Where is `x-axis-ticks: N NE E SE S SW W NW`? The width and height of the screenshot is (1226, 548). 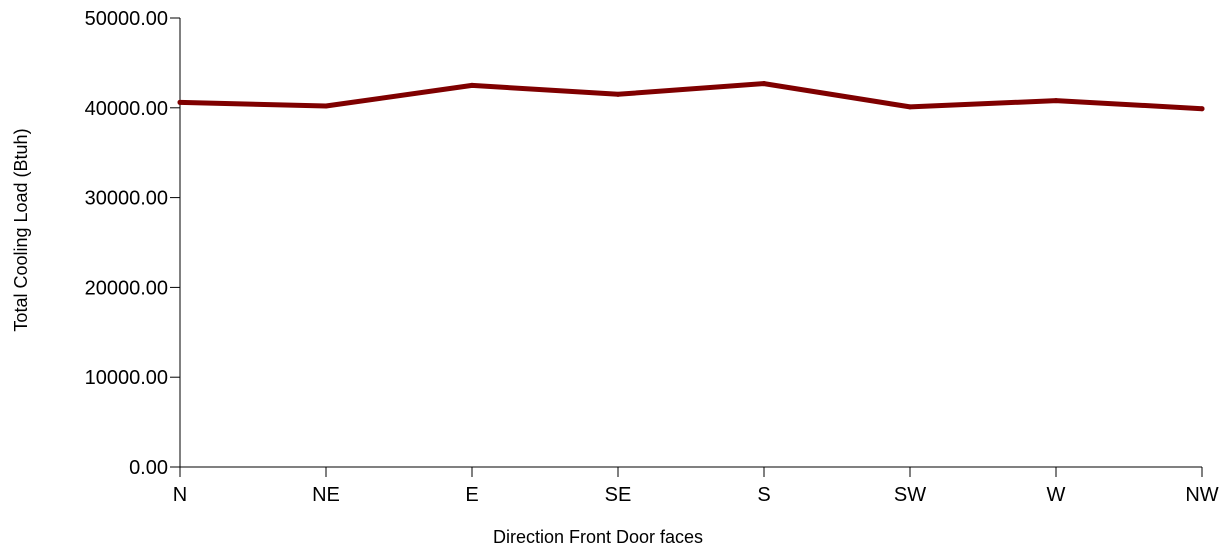 x-axis-ticks: N NE E SE S SW W NW is located at coordinates (696, 486).